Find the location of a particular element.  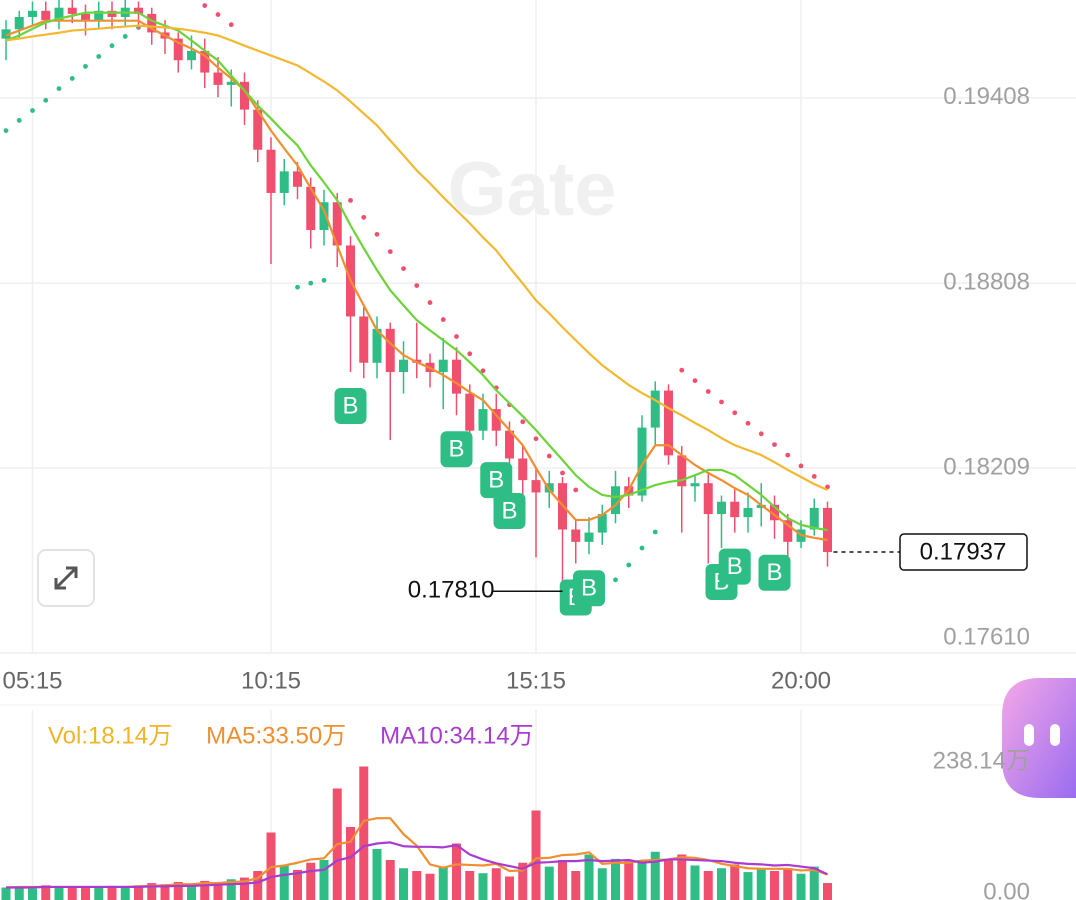

legend-entry: Vol:18.14万 is located at coordinates (110, 735).